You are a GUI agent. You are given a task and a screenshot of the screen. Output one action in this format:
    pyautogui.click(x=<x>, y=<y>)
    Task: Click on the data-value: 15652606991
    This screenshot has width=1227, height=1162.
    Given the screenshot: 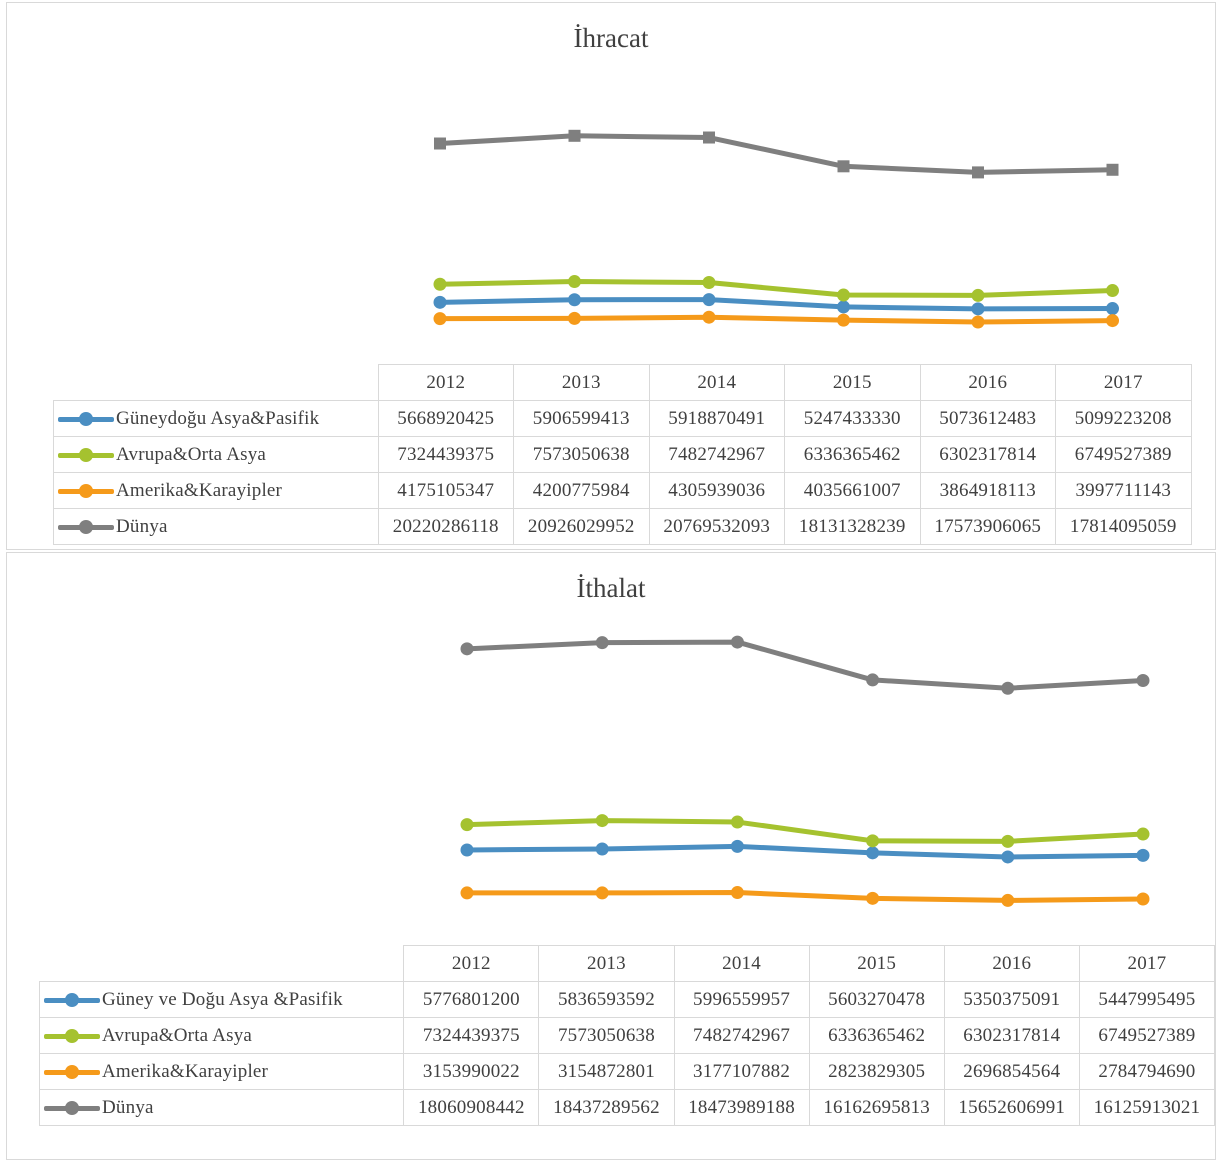 What is the action you would take?
    pyautogui.click(x=1011, y=1107)
    